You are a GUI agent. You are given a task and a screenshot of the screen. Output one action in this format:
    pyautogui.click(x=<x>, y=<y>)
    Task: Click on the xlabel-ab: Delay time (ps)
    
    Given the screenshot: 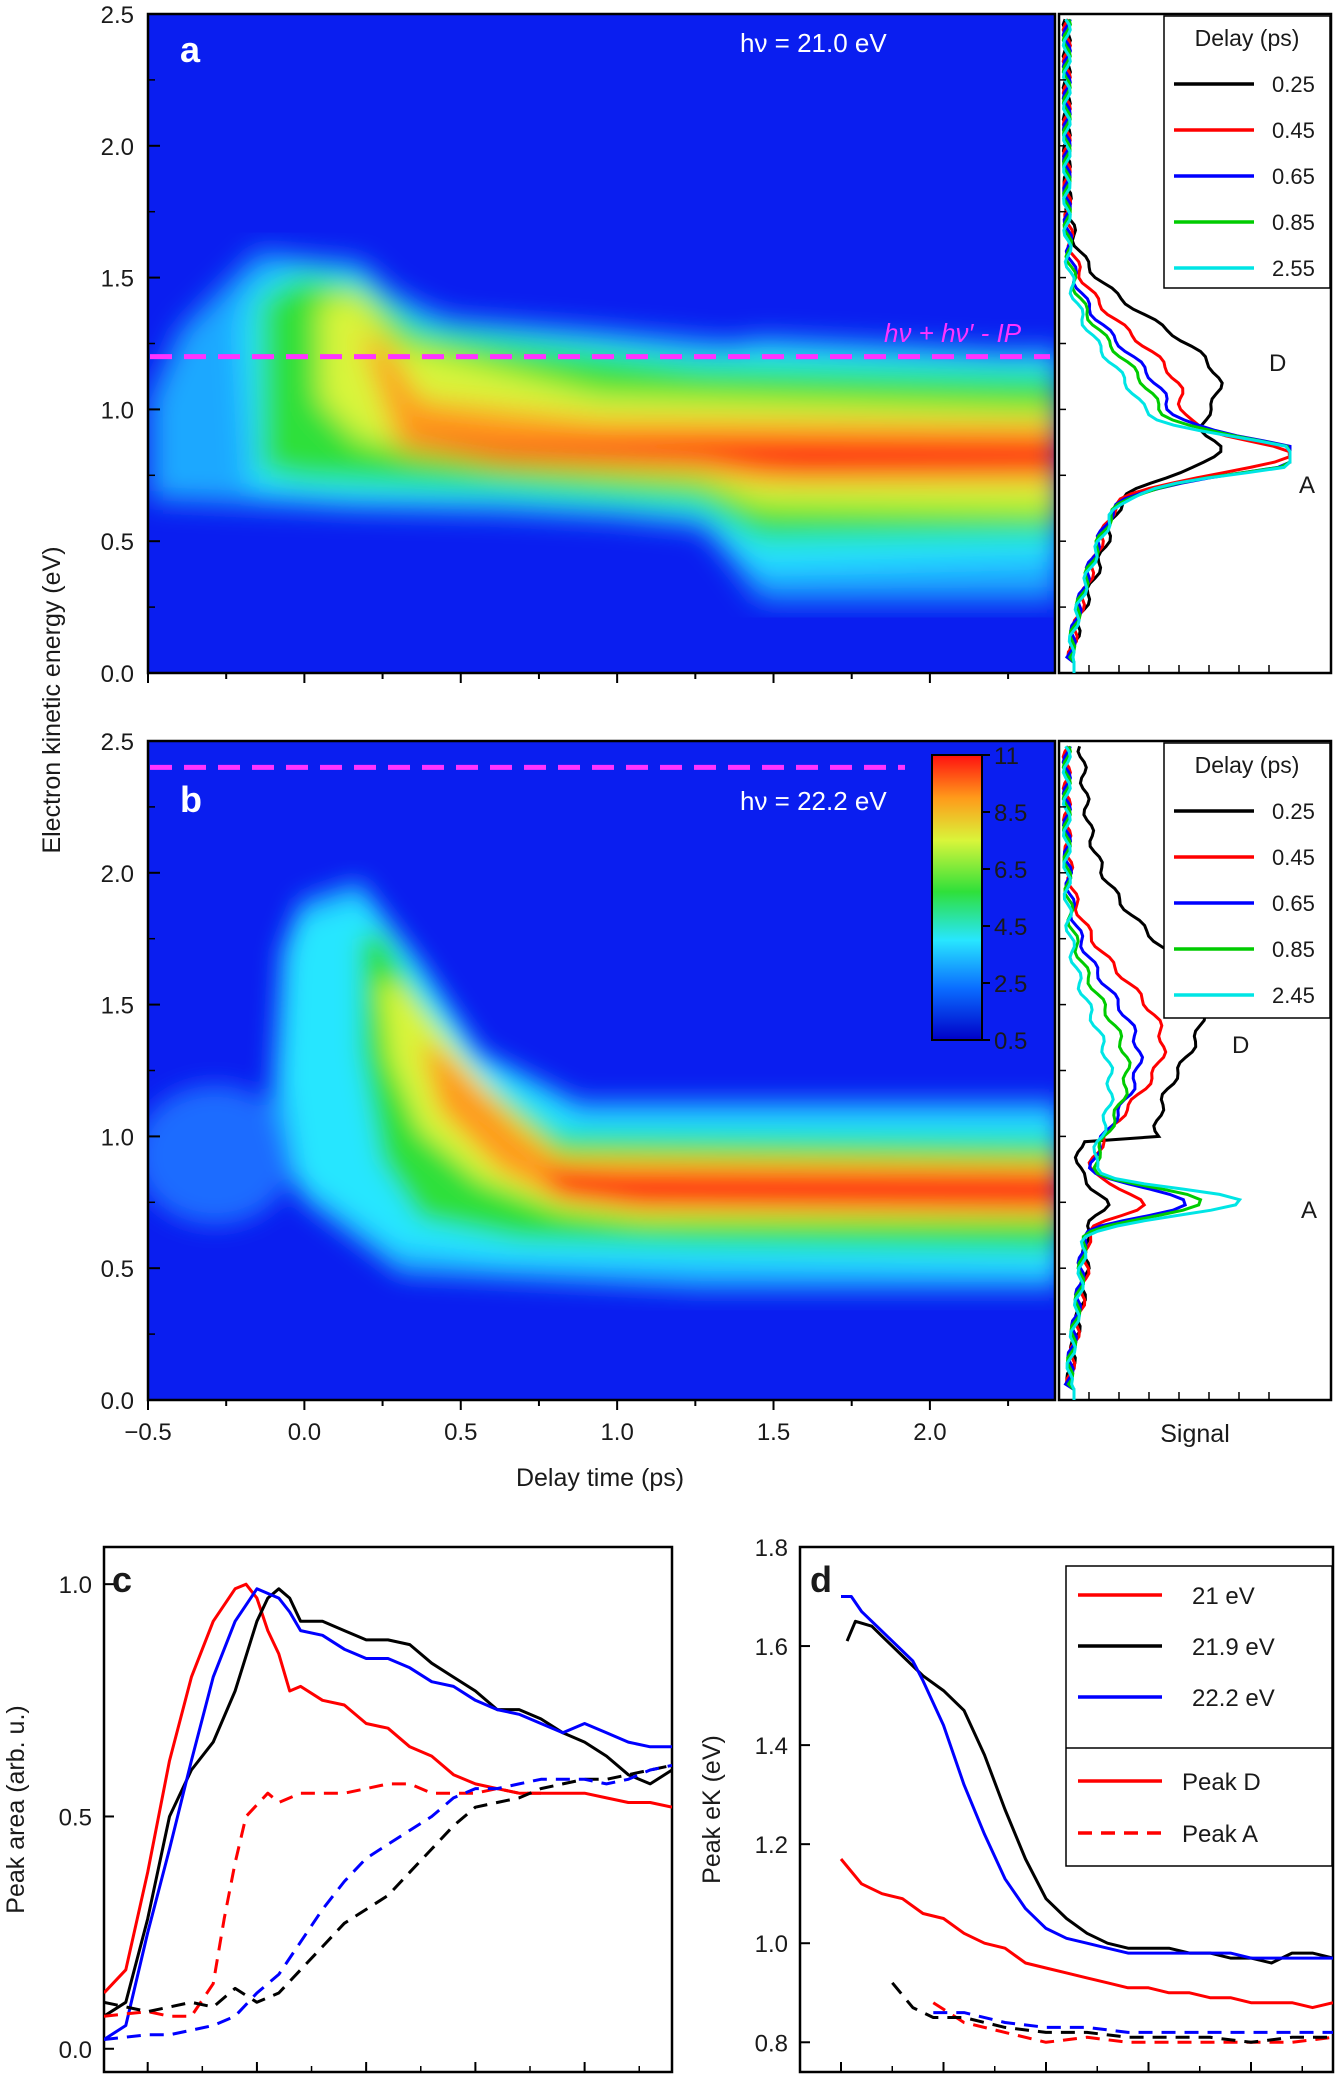 What is the action you would take?
    pyautogui.click(x=600, y=1478)
    